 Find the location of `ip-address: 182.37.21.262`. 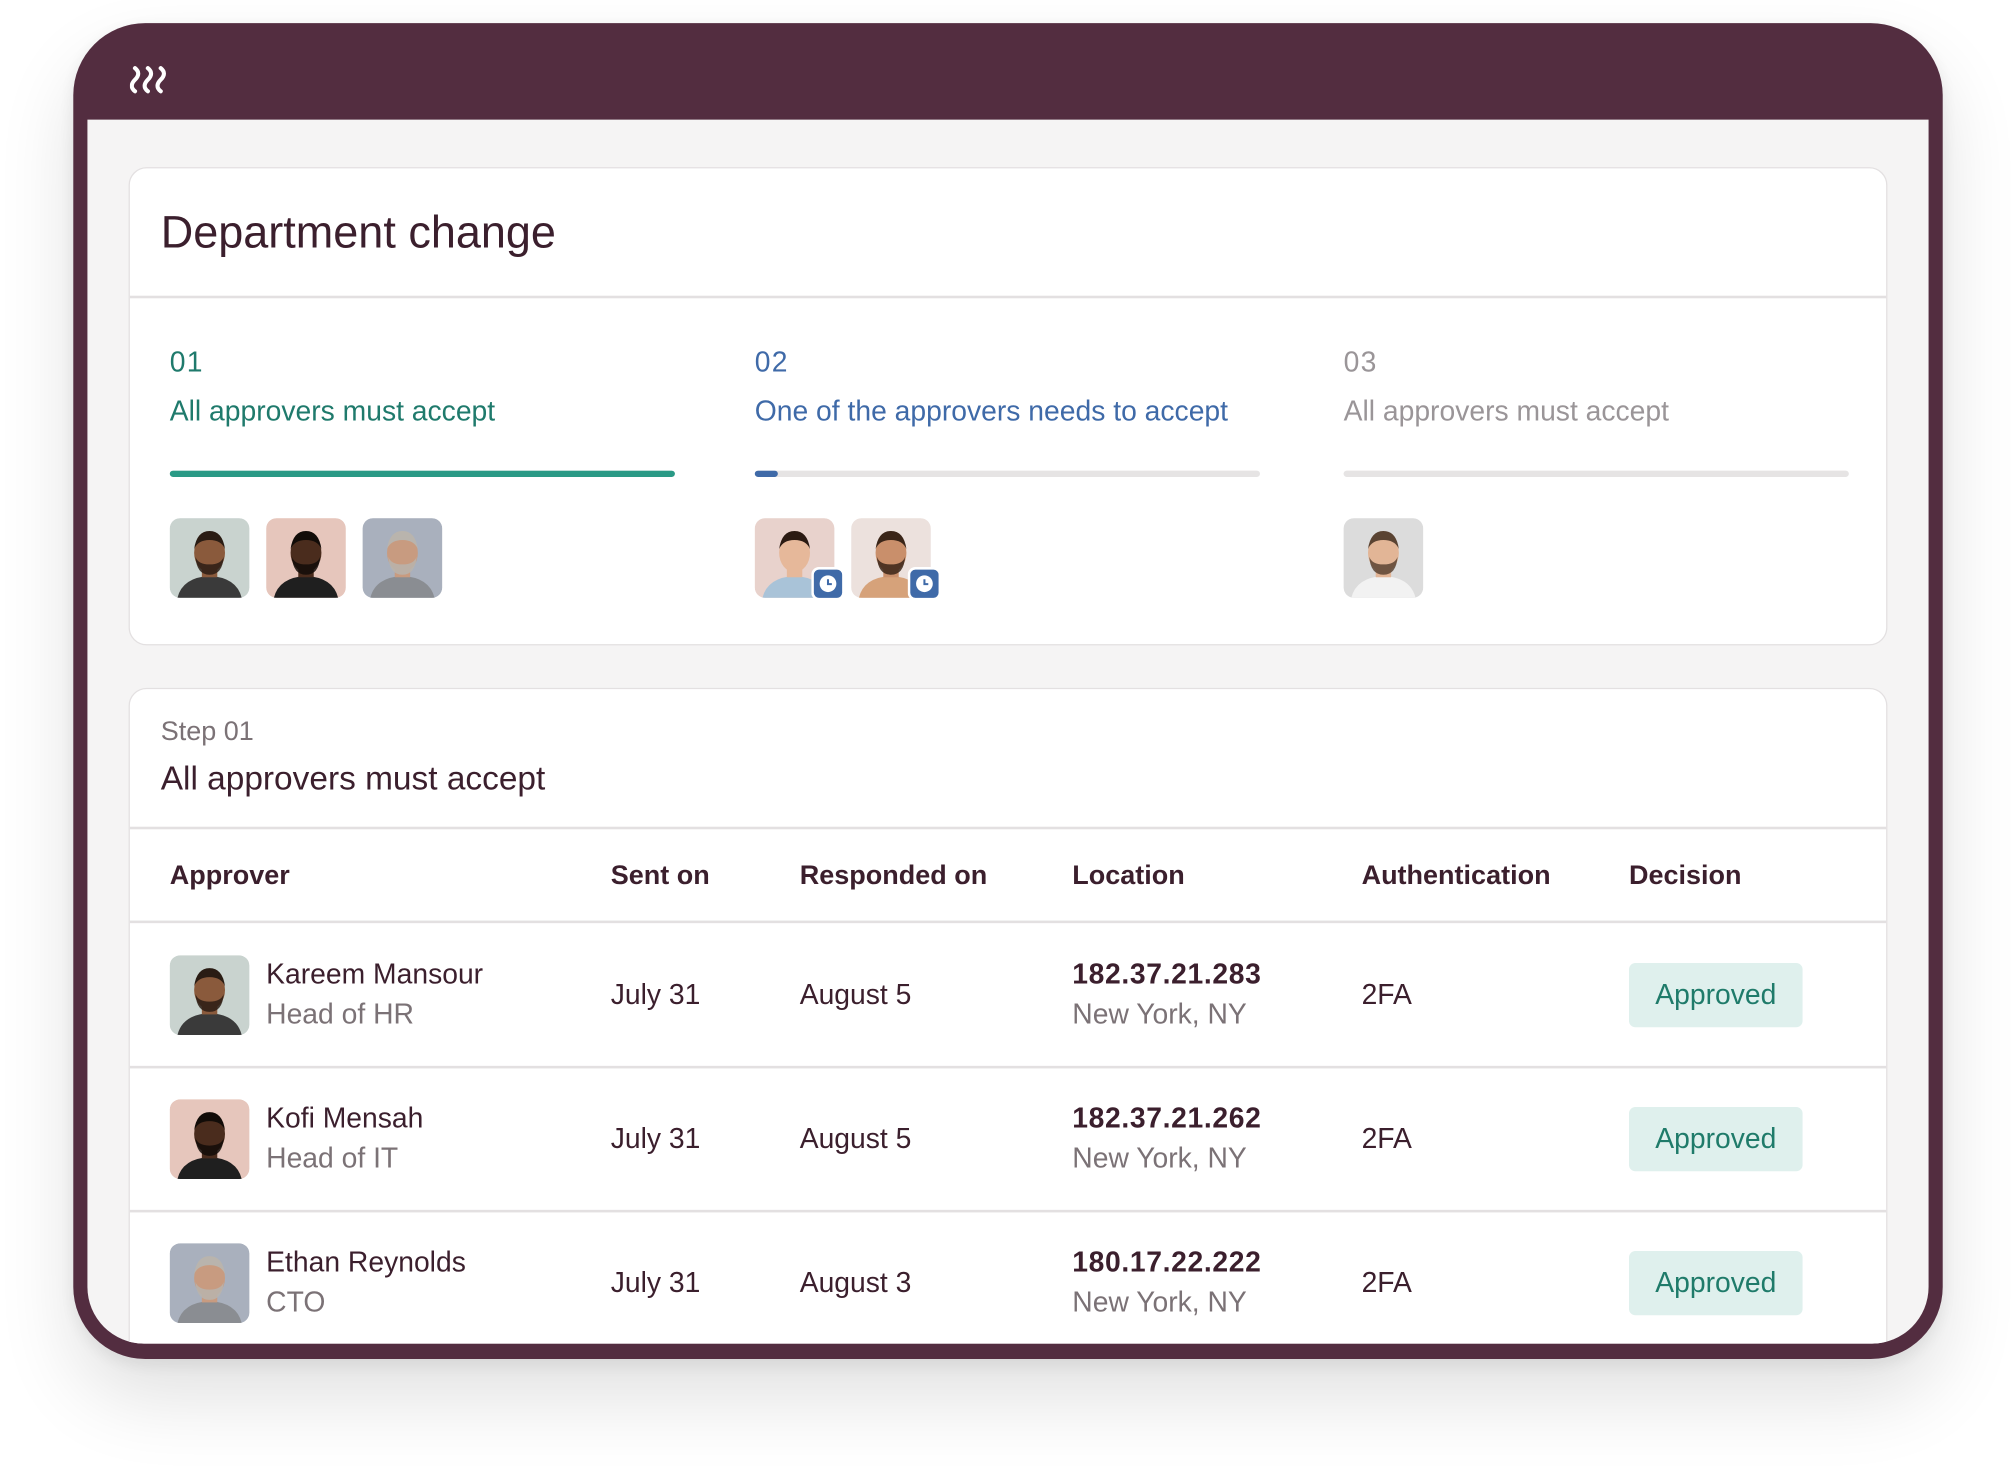

ip-address: 182.37.21.262 is located at coordinates (1167, 1117).